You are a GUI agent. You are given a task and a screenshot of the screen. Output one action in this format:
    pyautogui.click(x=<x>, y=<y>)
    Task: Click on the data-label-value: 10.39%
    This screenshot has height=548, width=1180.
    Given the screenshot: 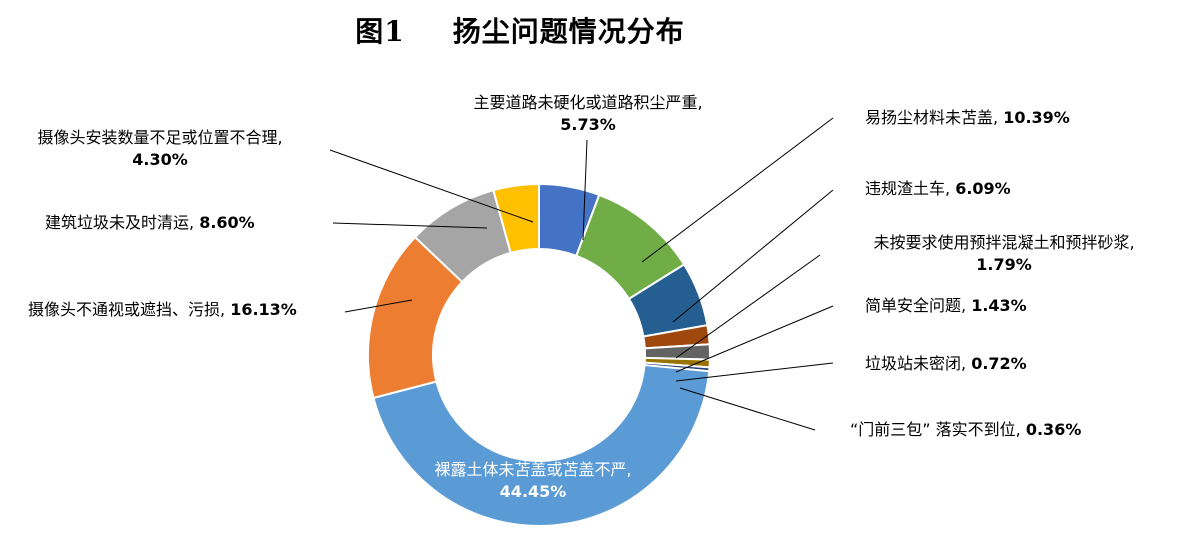 What is the action you would take?
    pyautogui.click(x=1036, y=117)
    